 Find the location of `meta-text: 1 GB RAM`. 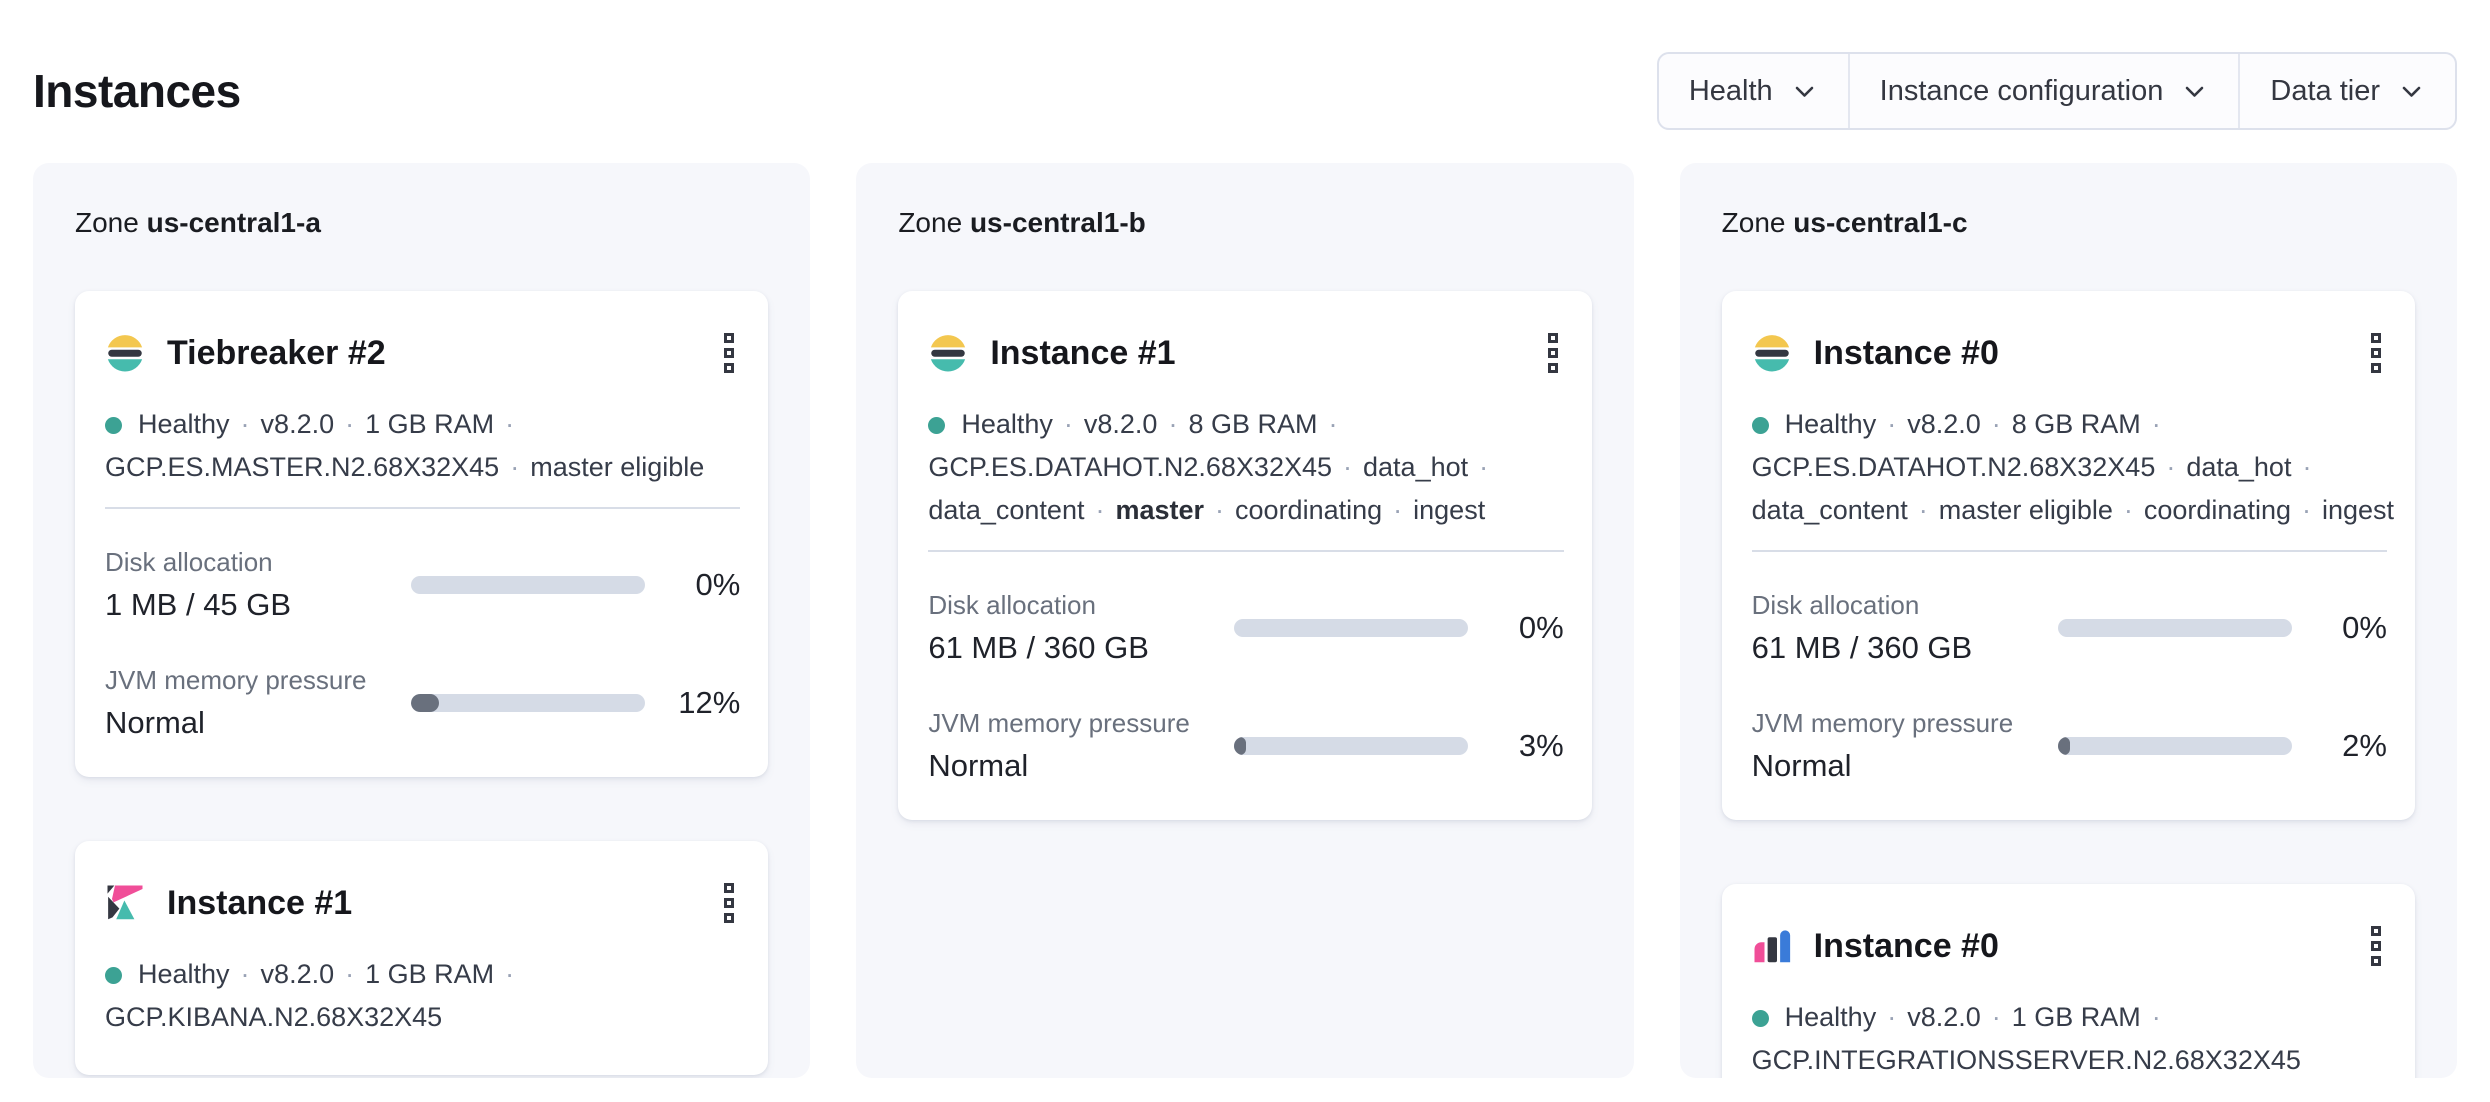

meta-text: 1 GB RAM is located at coordinates (430, 424).